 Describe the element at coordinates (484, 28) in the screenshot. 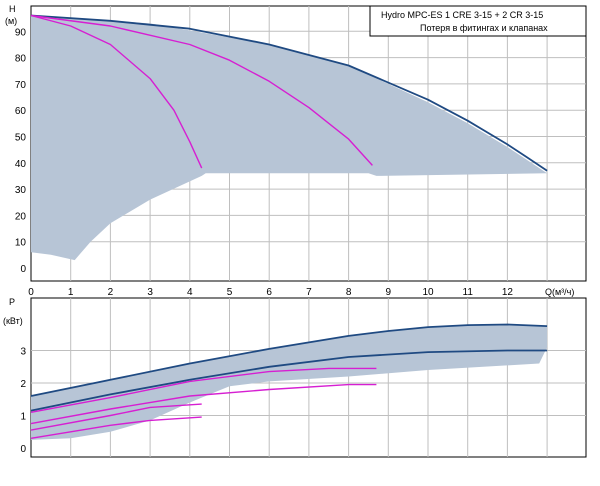

I see `legend-fitting-loss: Потеря в фитингах и клапанах` at that location.